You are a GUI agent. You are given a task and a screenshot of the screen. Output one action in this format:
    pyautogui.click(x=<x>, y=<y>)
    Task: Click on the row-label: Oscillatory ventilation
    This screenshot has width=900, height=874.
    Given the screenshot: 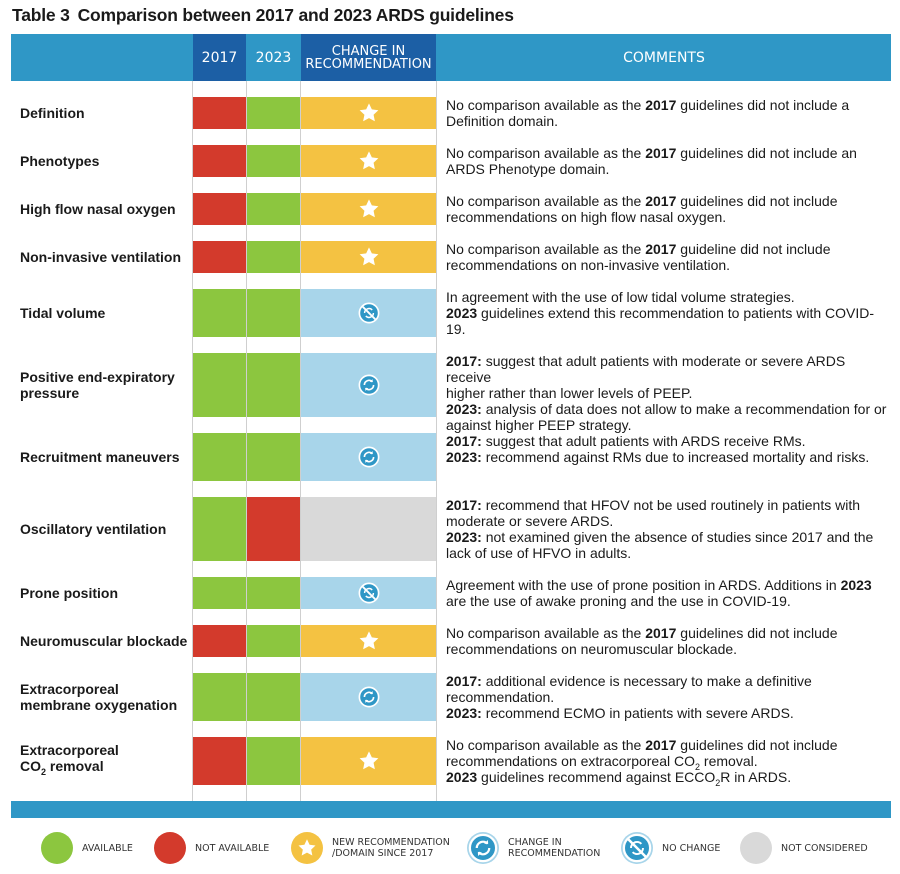 What is the action you would take?
    pyautogui.click(x=93, y=529)
    